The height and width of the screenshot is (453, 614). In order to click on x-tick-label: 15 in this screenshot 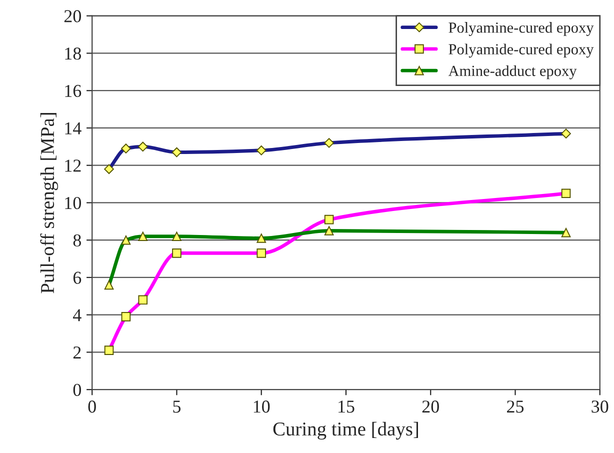, I will do `click(346, 406)`.